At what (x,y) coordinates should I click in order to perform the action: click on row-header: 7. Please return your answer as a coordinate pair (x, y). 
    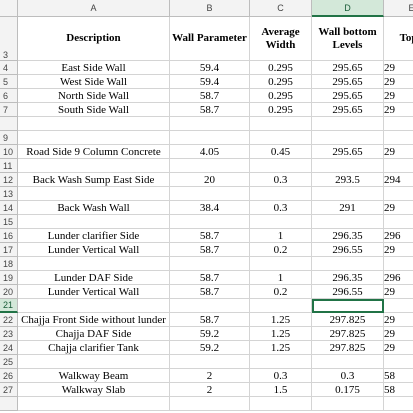
    Looking at the image, I should click on (9, 110).